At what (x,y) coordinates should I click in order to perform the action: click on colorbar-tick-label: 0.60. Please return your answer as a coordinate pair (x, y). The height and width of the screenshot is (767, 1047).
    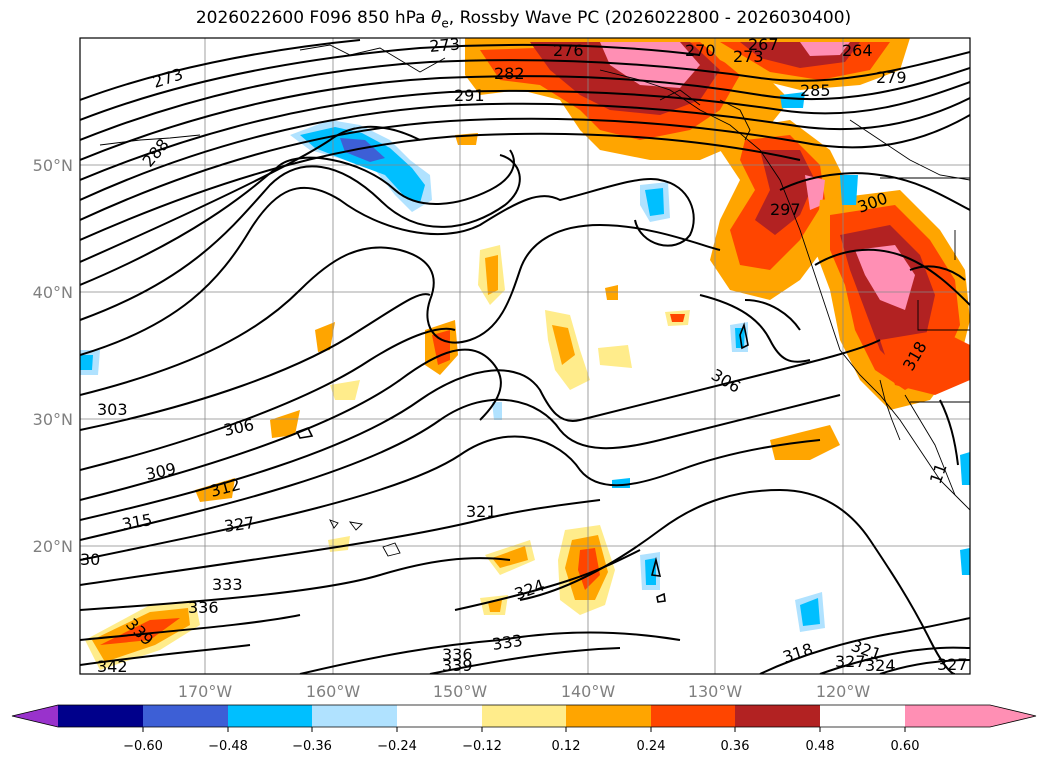
    Looking at the image, I should click on (905, 746).